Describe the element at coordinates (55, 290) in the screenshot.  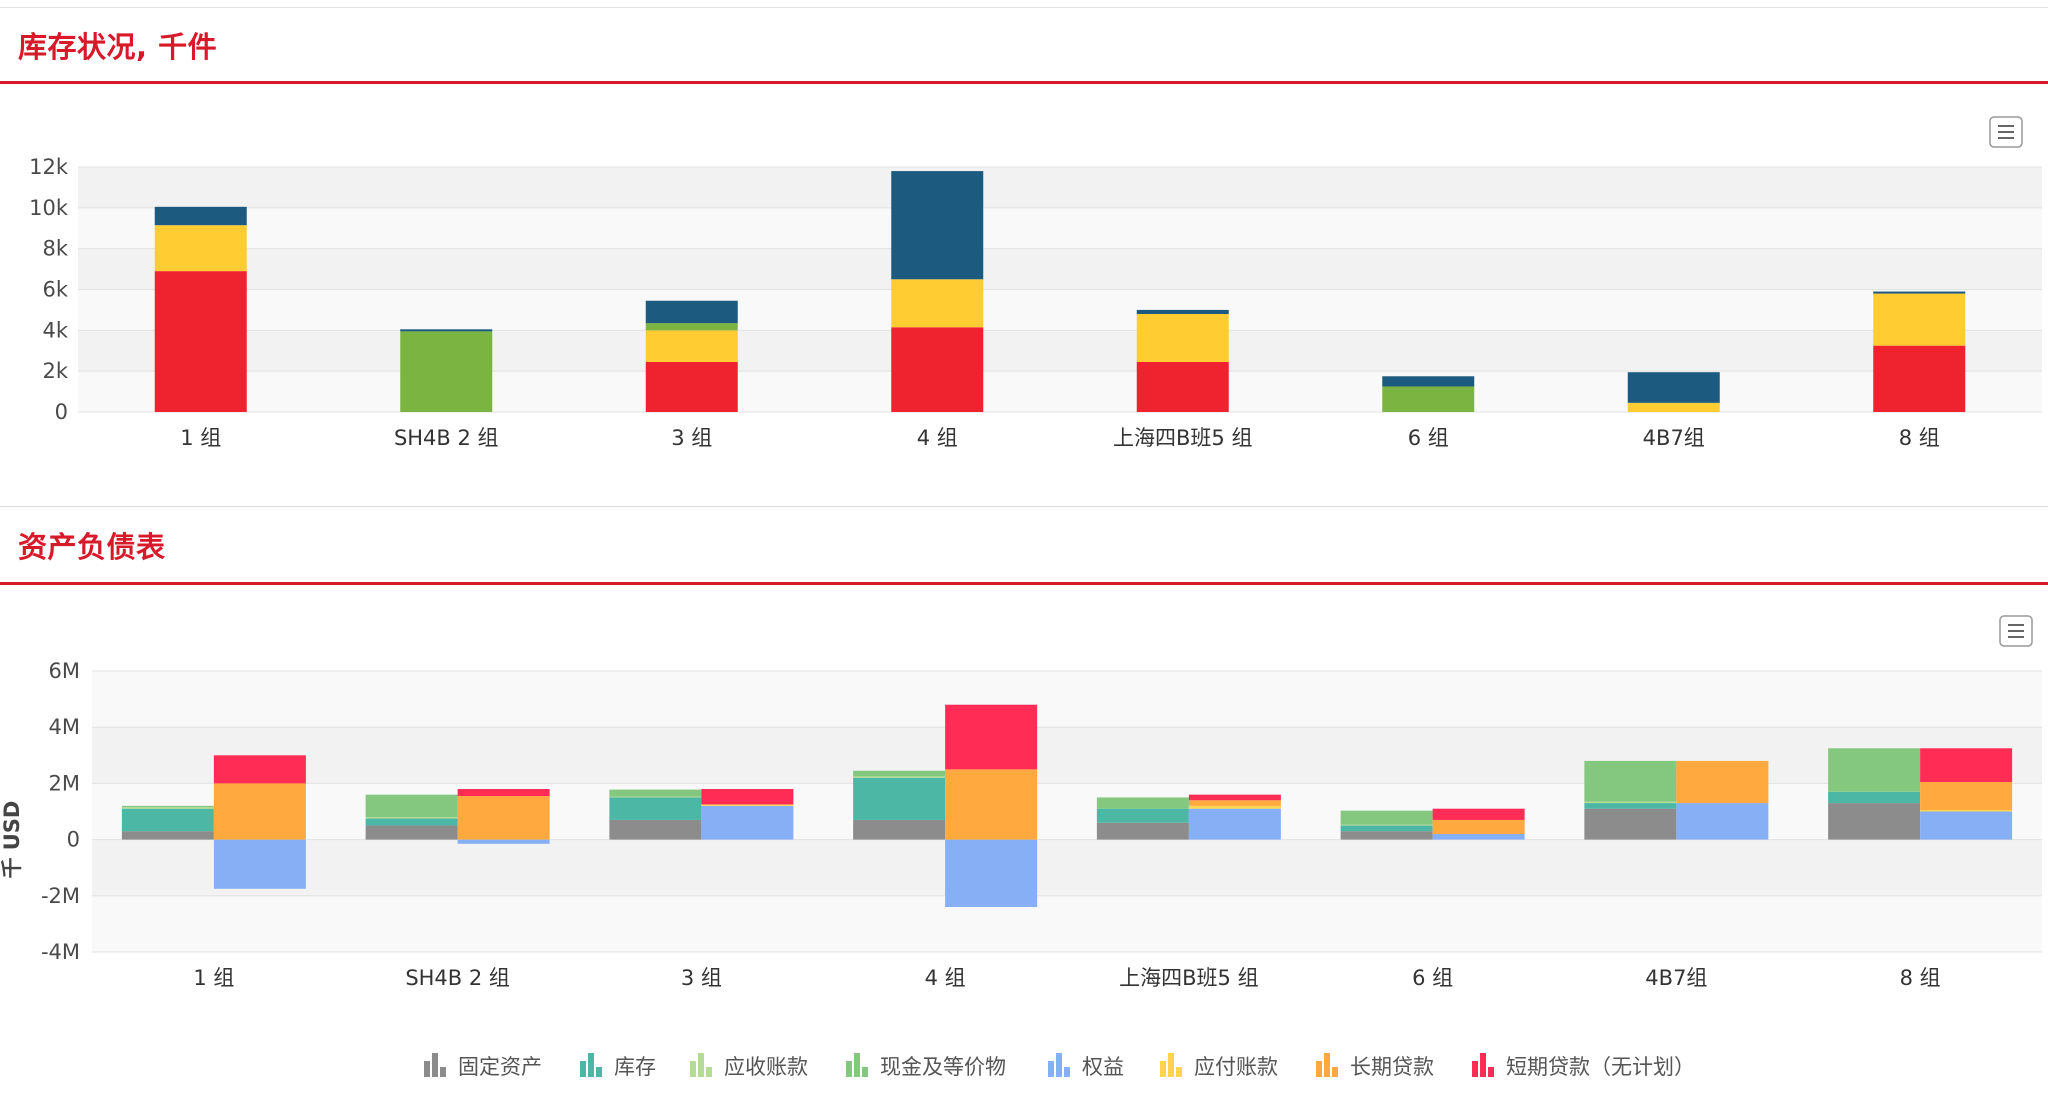
I see `y-tick-label: 6k` at that location.